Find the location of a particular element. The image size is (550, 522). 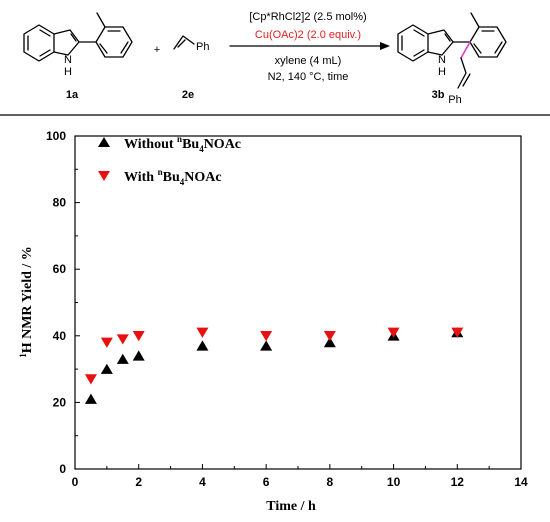

legend-entry-with: With nBu4NOAc is located at coordinates (160, 177).